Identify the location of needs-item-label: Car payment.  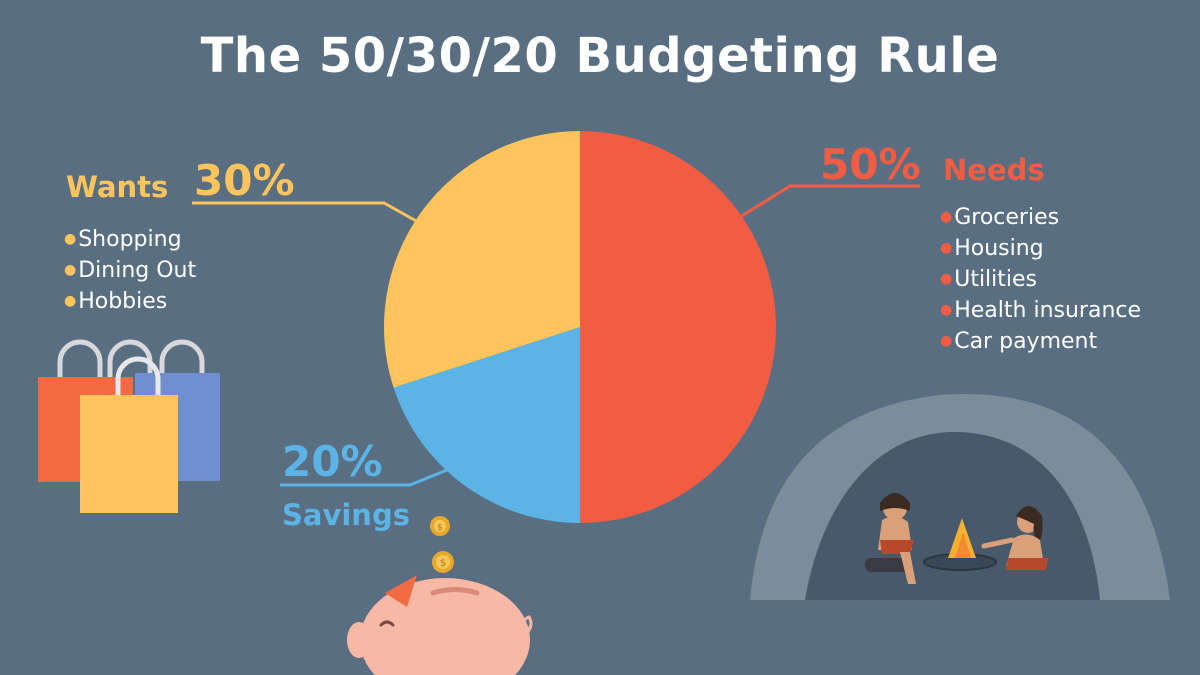
(1026, 341).